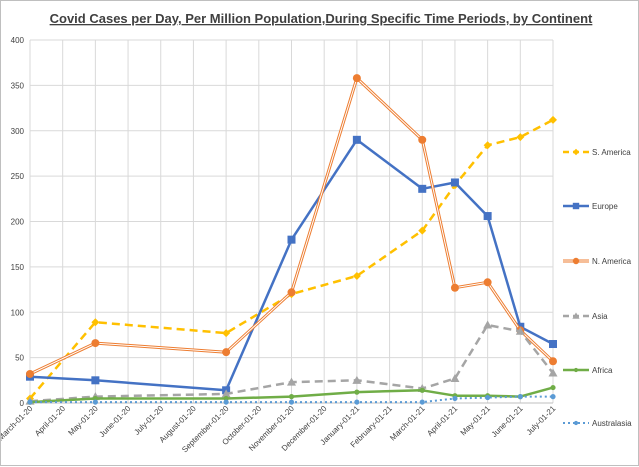  I want to click on legend-label-australasia: Australasia, so click(612, 423).